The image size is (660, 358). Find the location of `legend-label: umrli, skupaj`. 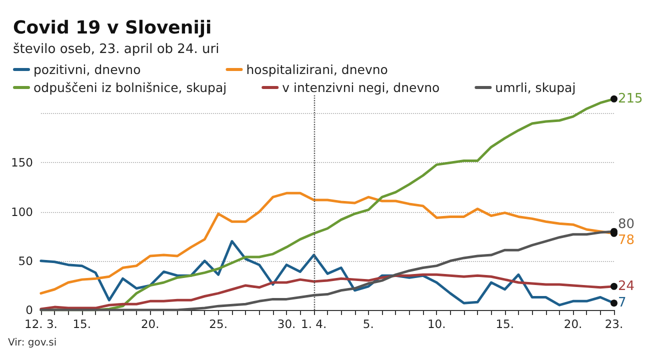

legend-label: umrli, skupaj is located at coordinates (535, 87).